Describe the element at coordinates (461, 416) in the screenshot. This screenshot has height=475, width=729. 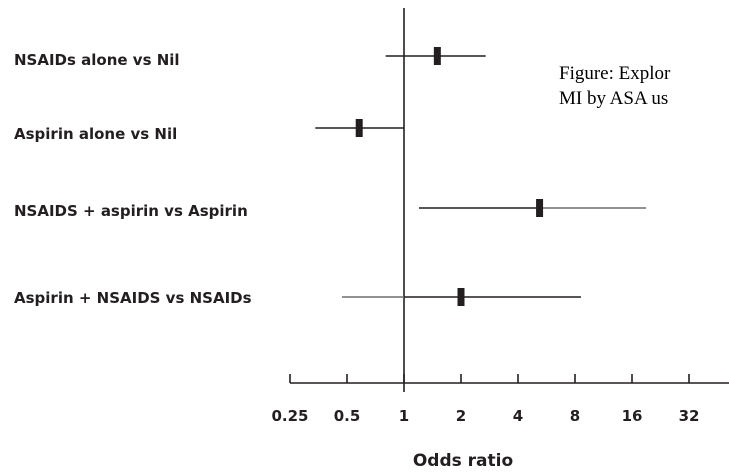
I see `tick-label-2: 2` at that location.